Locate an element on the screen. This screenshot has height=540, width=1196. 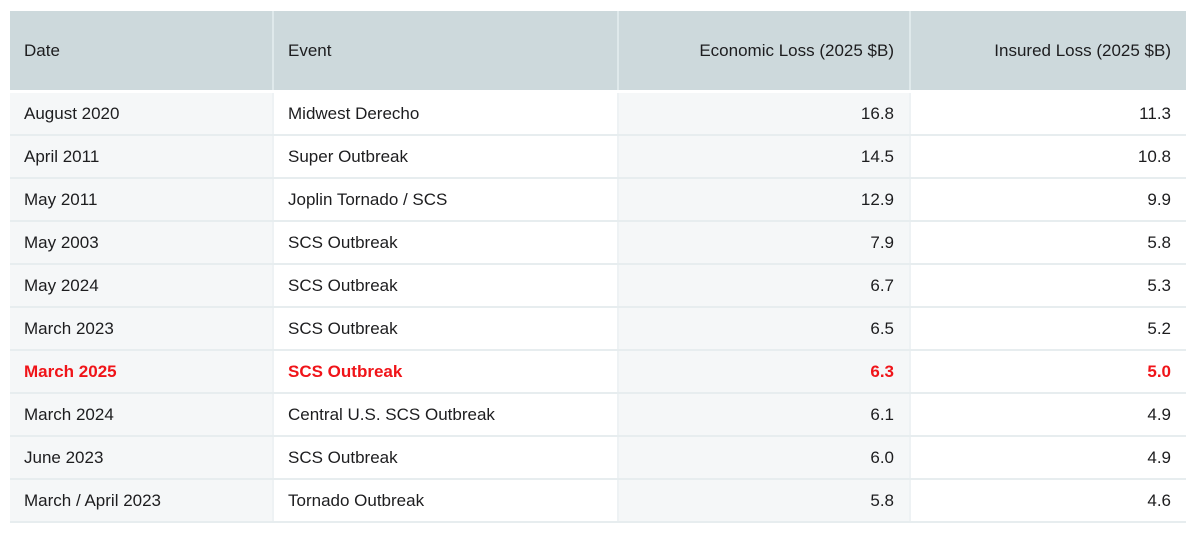
cell-date: March 2025 is located at coordinates (141, 372).